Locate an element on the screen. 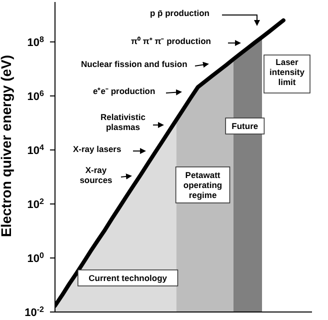 The width and height of the screenshot is (328, 320). y-tick-label: 10$^{2}$ is located at coordinates (36, 203).